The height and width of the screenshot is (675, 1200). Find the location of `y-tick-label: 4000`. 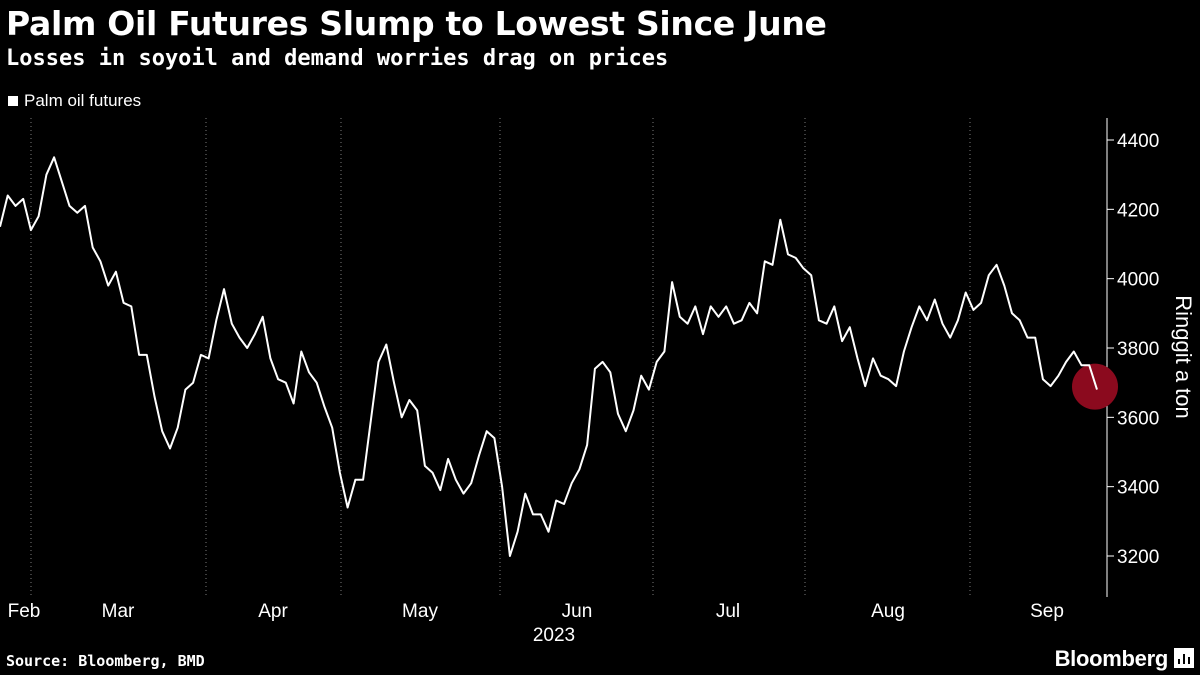

y-tick-label: 4000 is located at coordinates (1138, 280).